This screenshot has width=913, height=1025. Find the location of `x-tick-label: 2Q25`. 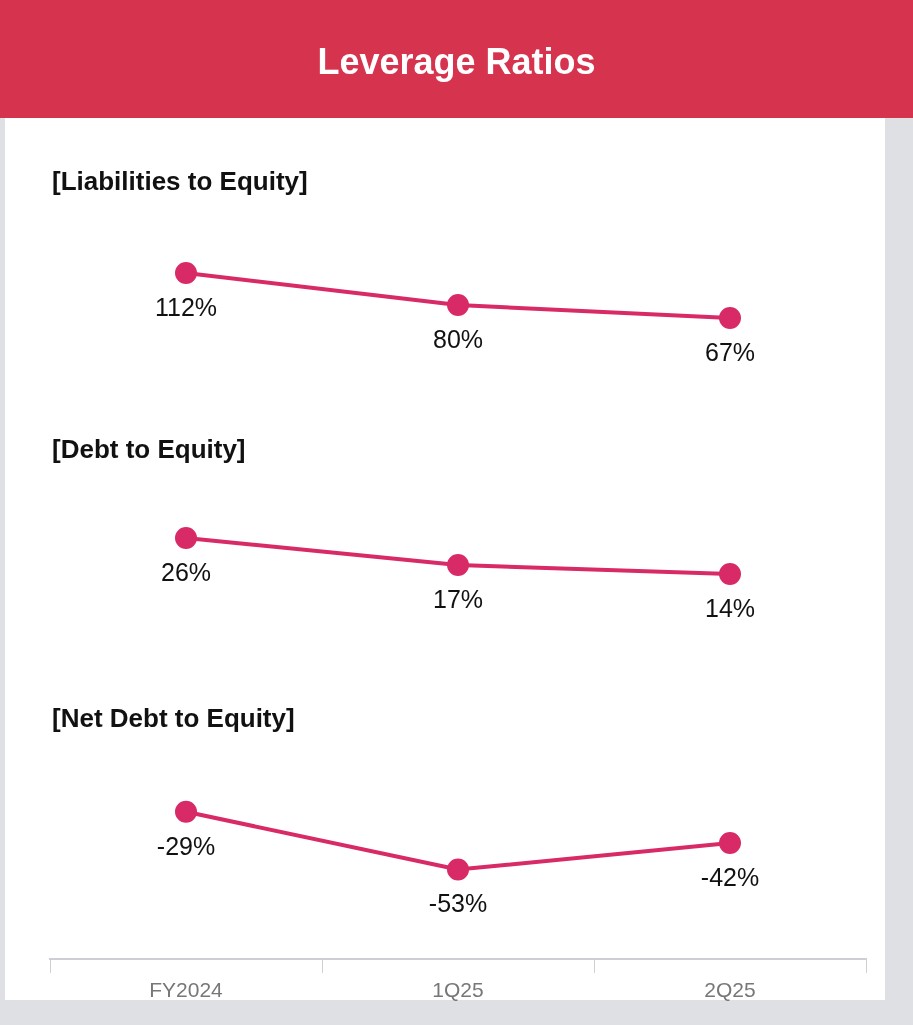

x-tick-label: 2Q25 is located at coordinates (730, 990).